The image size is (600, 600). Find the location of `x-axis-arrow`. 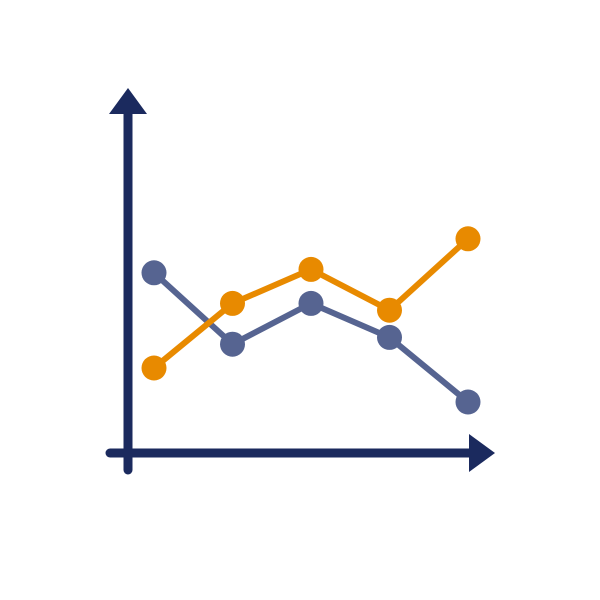

x-axis-arrow is located at coordinates (482, 453).